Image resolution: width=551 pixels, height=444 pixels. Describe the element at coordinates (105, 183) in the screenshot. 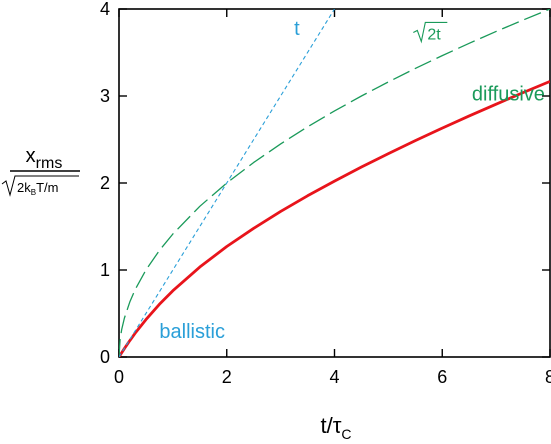

I see `y-tick-label: 2` at that location.